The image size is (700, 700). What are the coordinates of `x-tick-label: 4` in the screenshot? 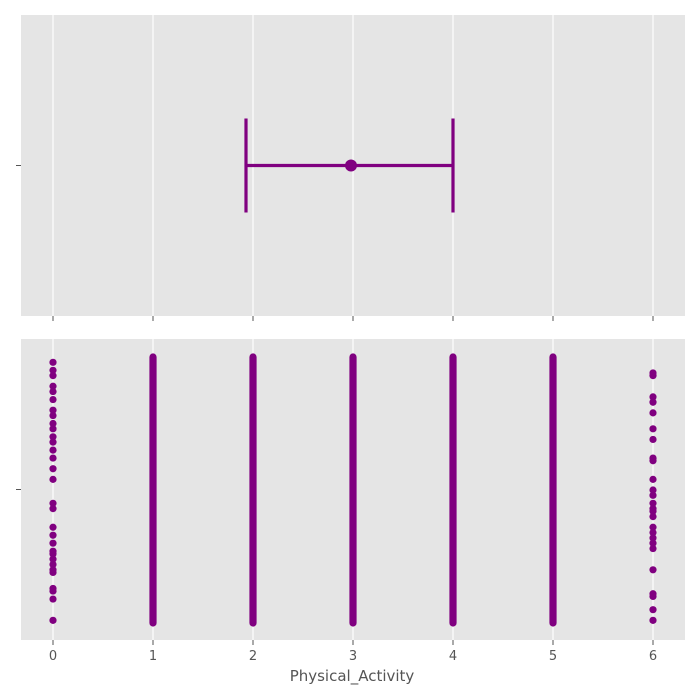 It's located at (453, 656).